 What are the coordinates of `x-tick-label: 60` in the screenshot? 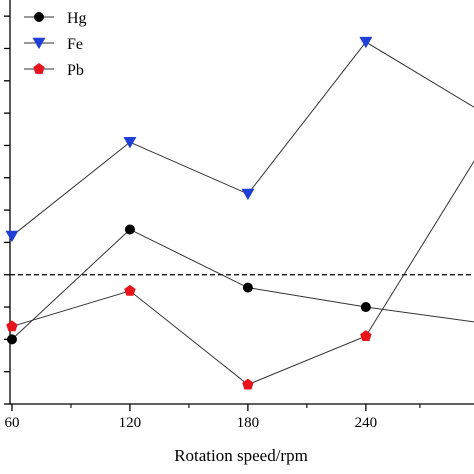 It's located at (11, 423).